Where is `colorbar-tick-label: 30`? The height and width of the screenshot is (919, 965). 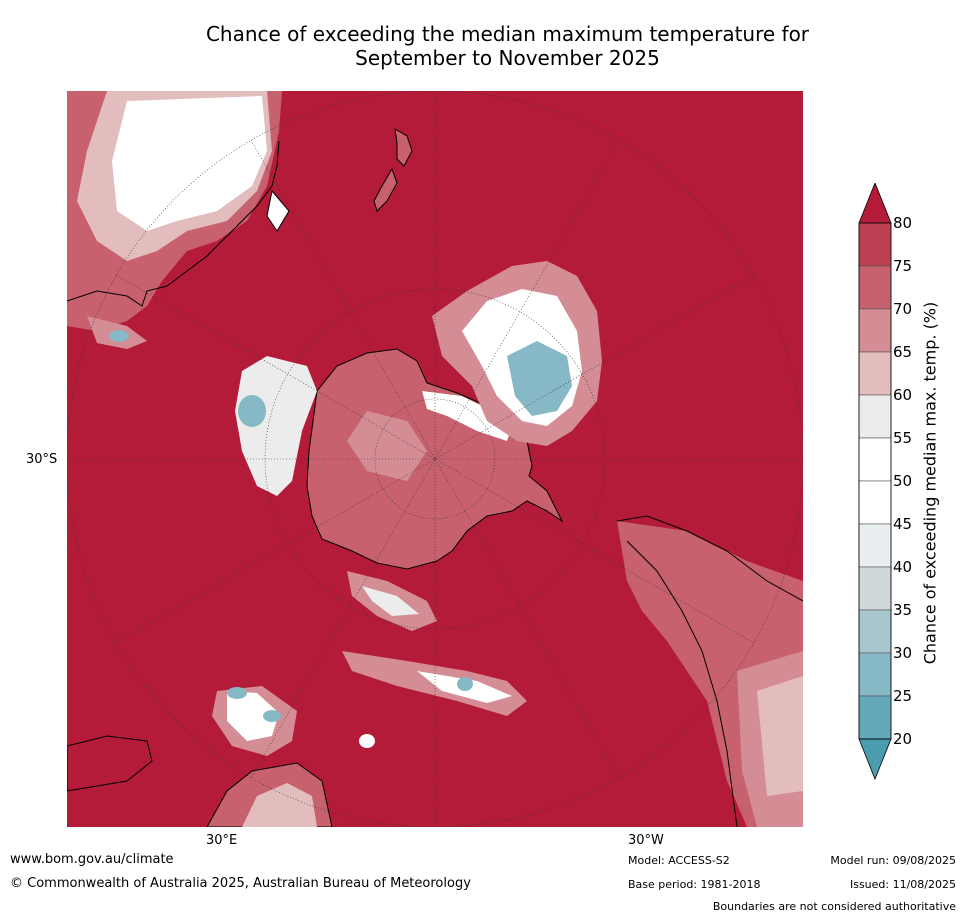
colorbar-tick-label: 30 is located at coordinates (903, 653).